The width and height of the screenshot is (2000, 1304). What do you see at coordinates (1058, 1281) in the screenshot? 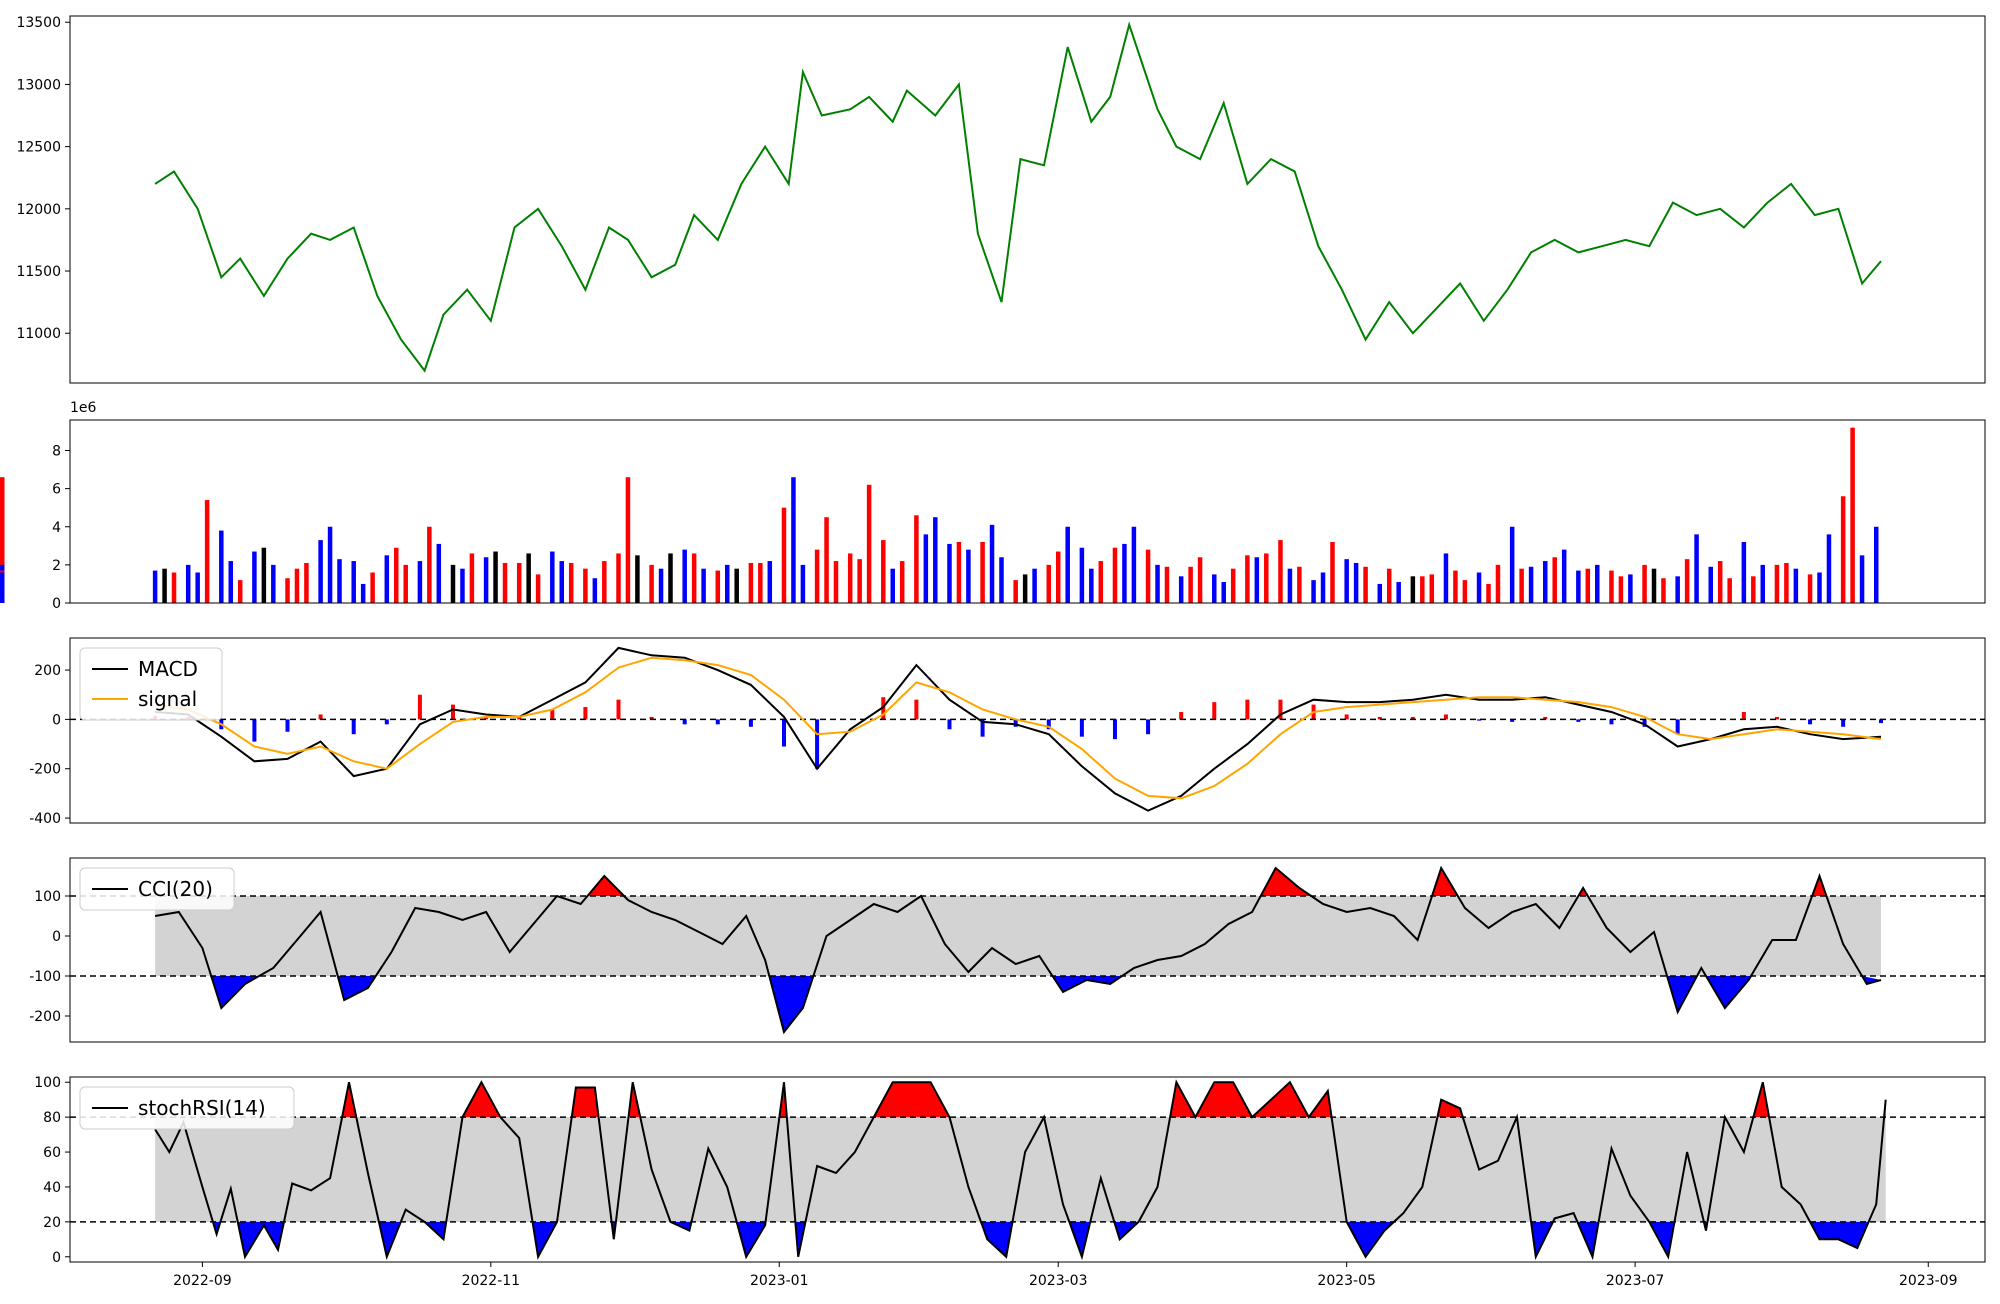
I see `x-tick-label: 2023-03` at bounding box center [1058, 1281].